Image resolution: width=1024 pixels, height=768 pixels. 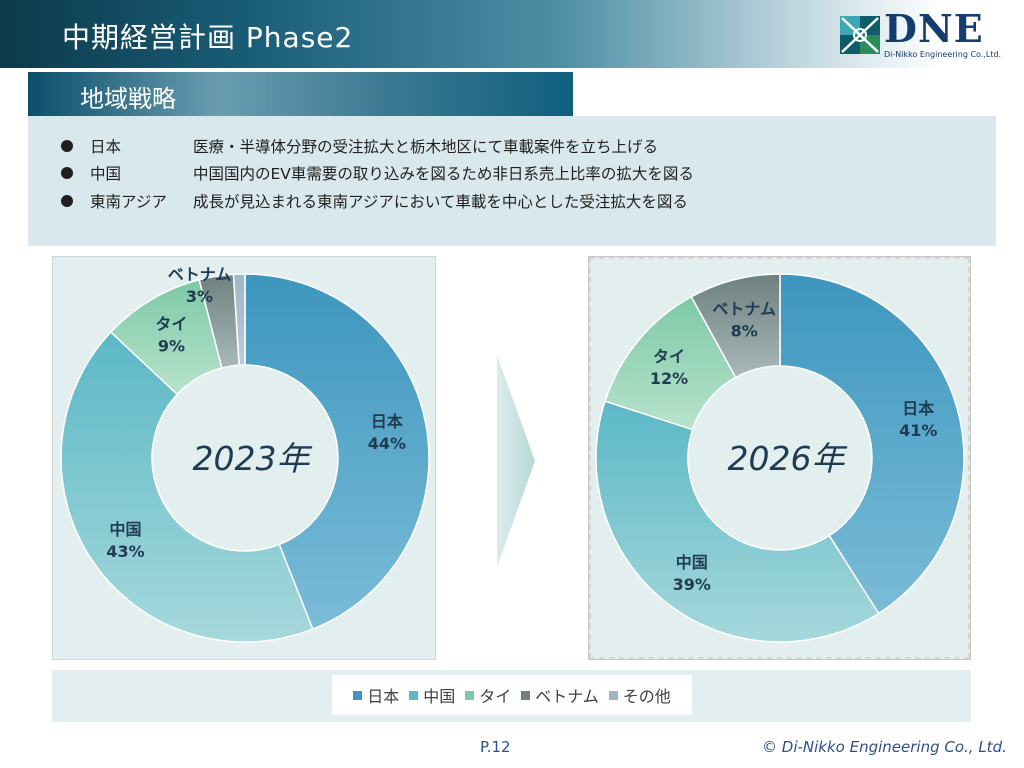 I want to click on legend-strip: 日本 中国 タイ ベトナム その他, so click(x=511, y=696).